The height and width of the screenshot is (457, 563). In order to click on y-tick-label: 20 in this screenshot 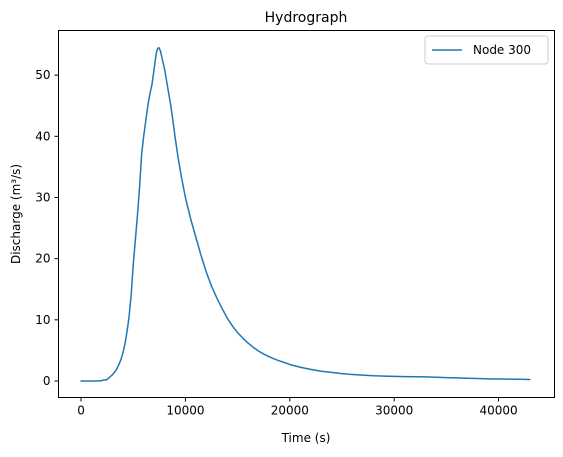, I will do `click(42, 259)`.